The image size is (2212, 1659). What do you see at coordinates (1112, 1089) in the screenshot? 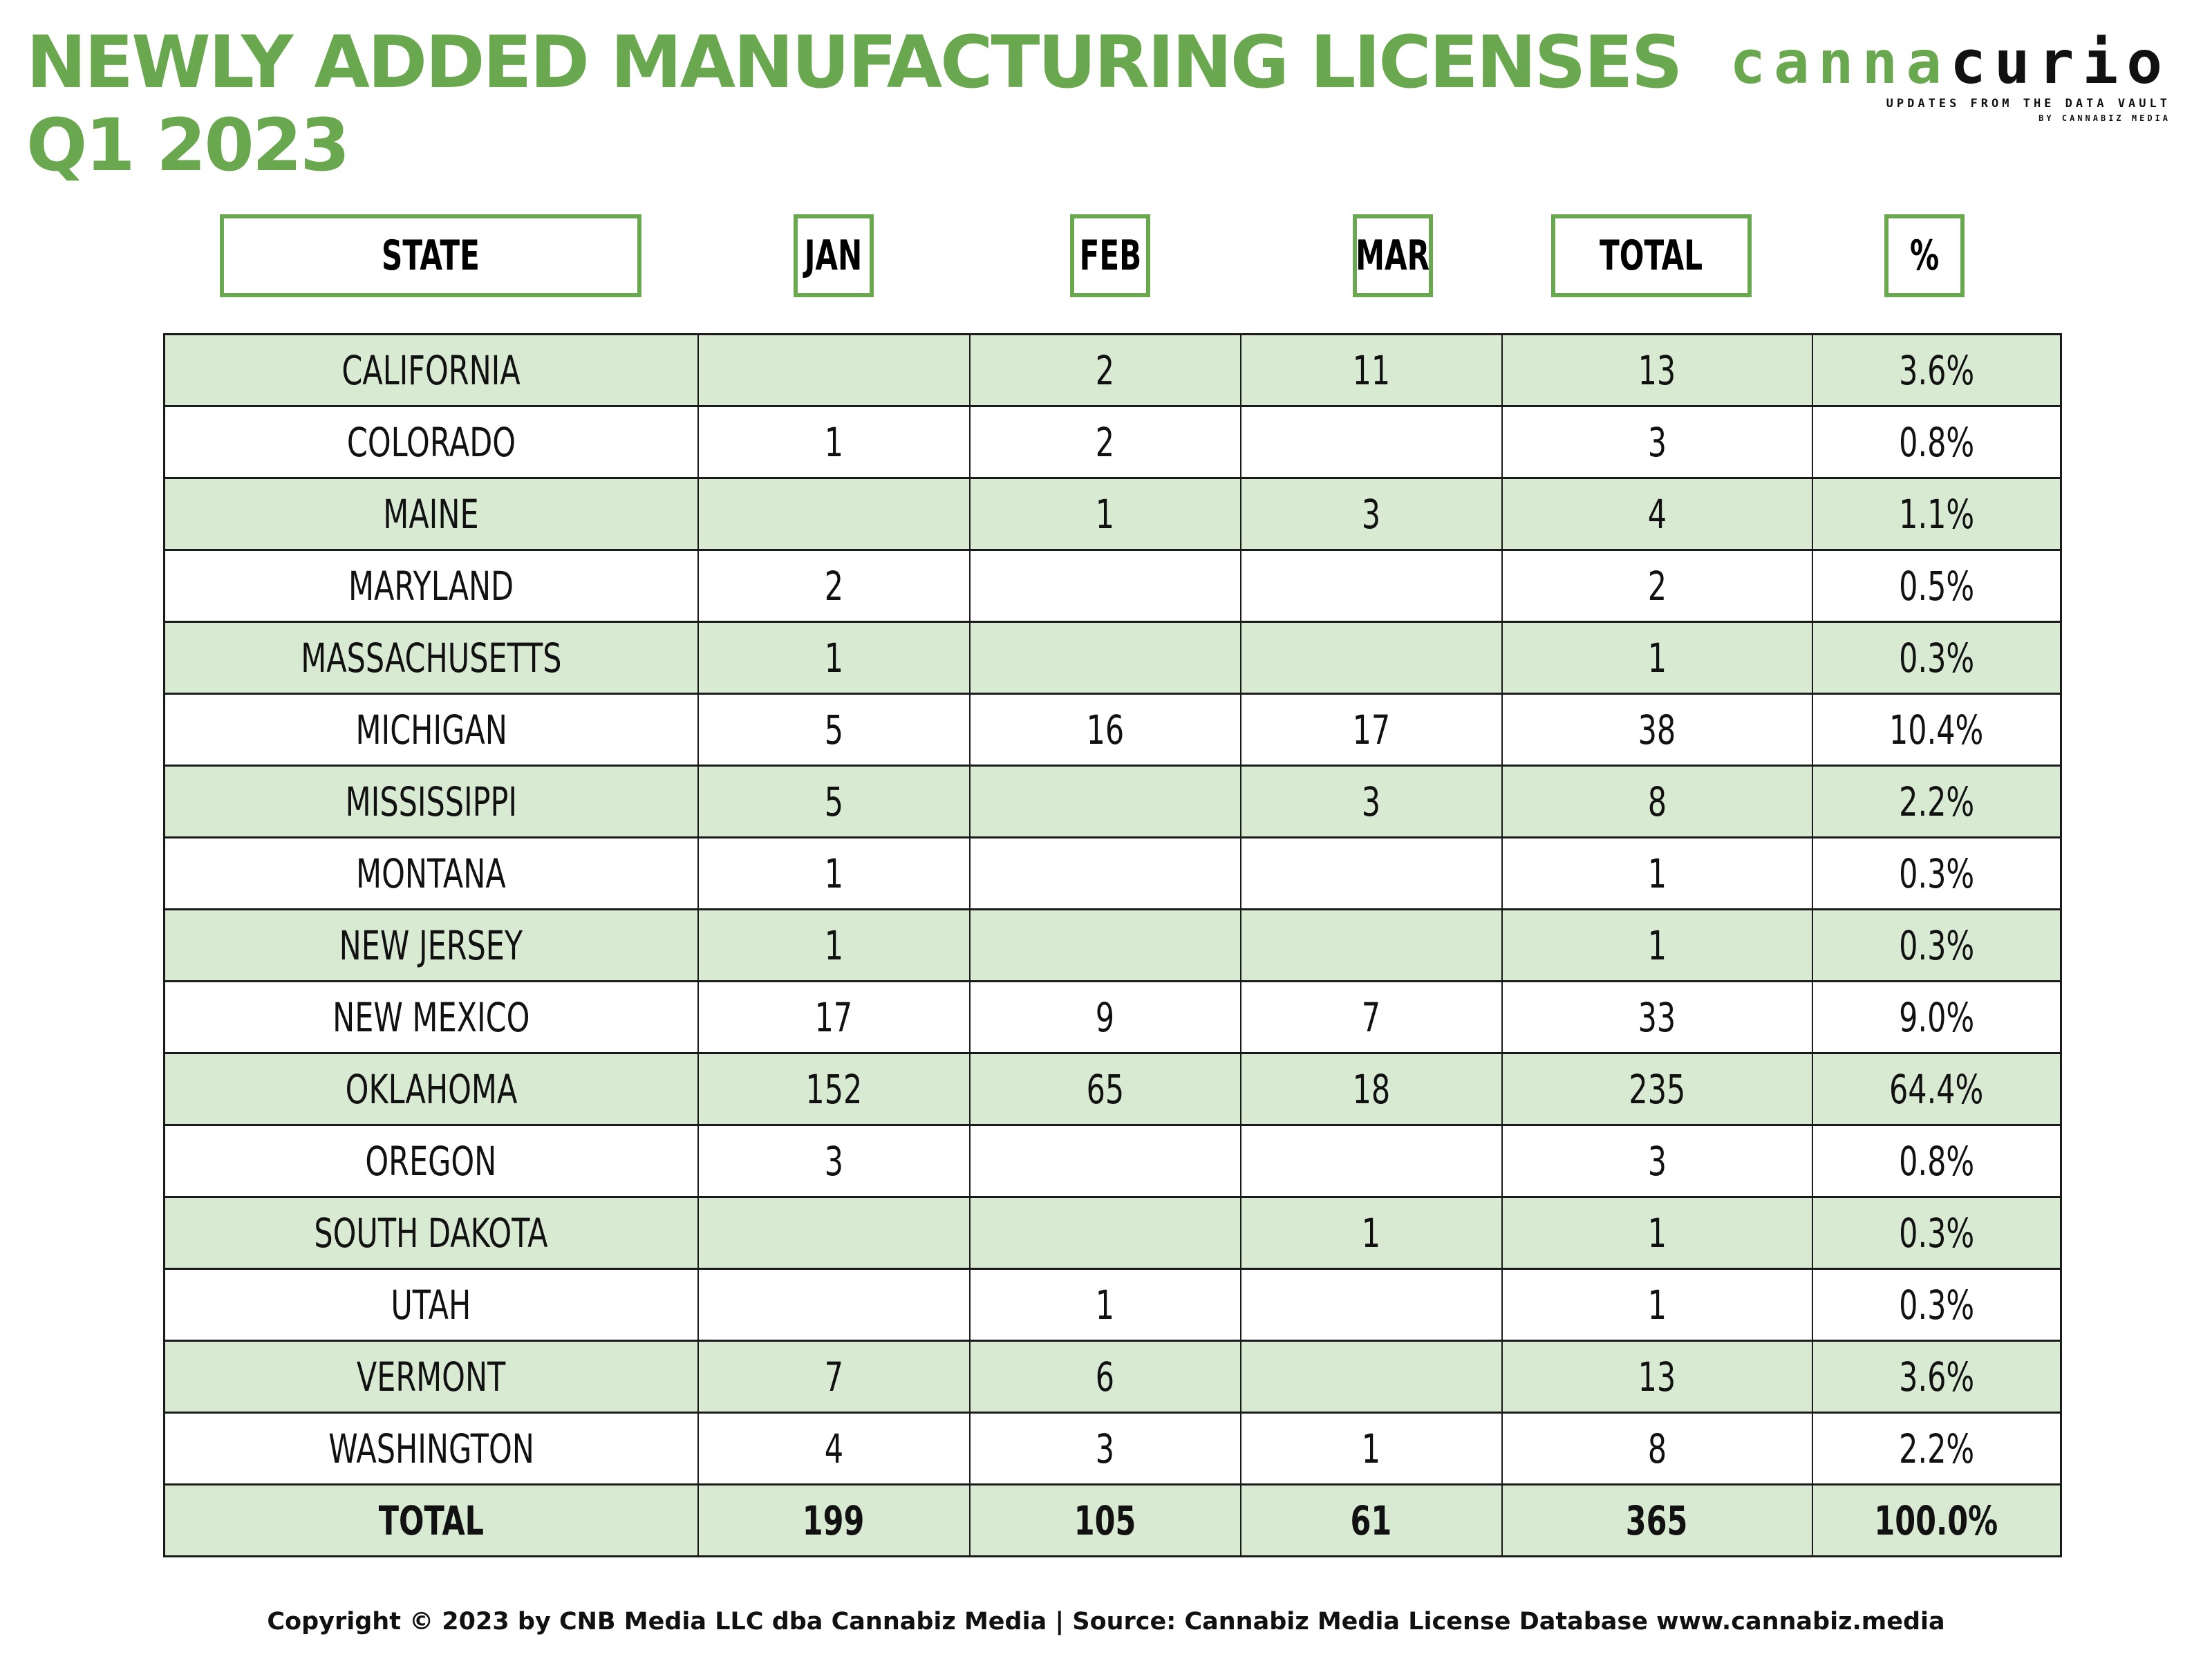
I see `table-row: OKLAHOMA 152 65 18 235 64.4%` at bounding box center [1112, 1089].